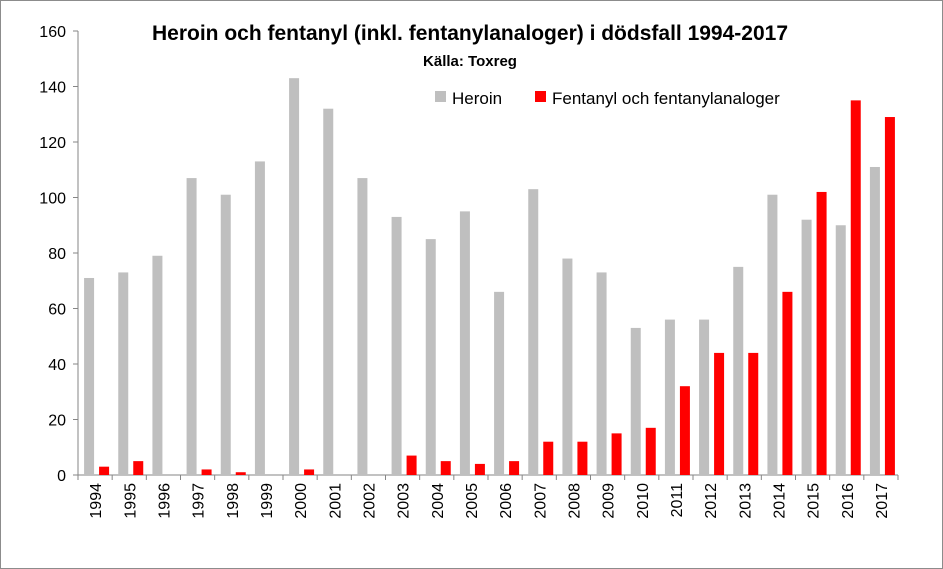 The width and height of the screenshot is (943, 569). What do you see at coordinates (206, 472) in the screenshot?
I see `bar-fentanyl-1997` at bounding box center [206, 472].